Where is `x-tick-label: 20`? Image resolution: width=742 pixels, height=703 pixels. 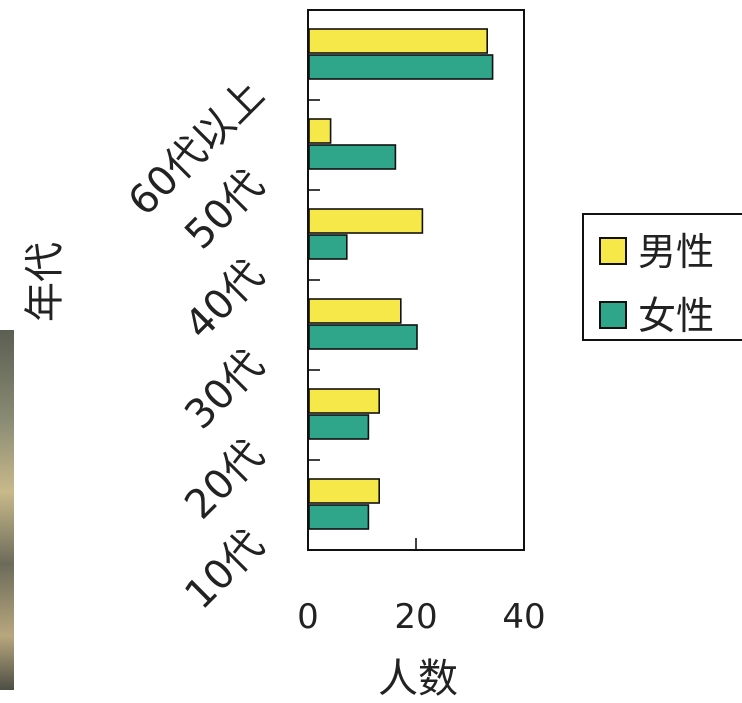 x-tick-label: 20 is located at coordinates (415, 617).